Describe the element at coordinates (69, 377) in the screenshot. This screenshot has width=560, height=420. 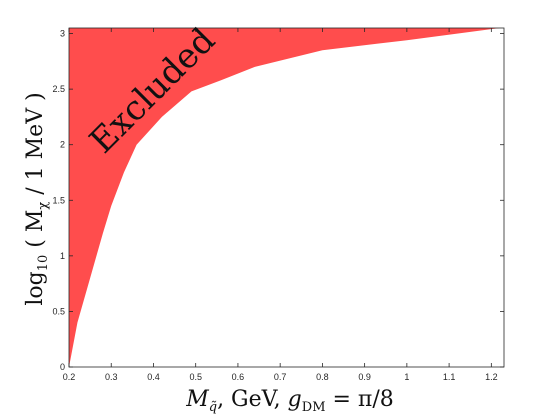
I see `x-tick-label: 0.2` at that location.